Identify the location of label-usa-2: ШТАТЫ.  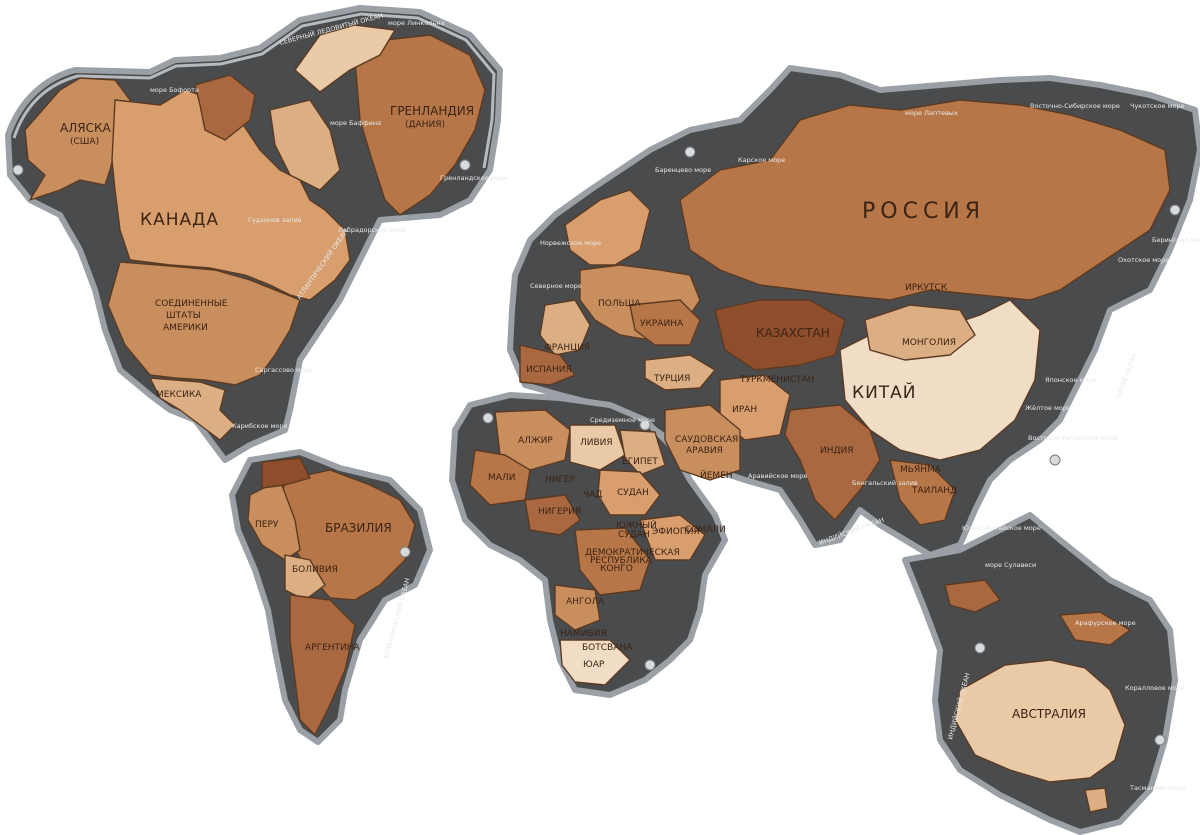
(183, 316).